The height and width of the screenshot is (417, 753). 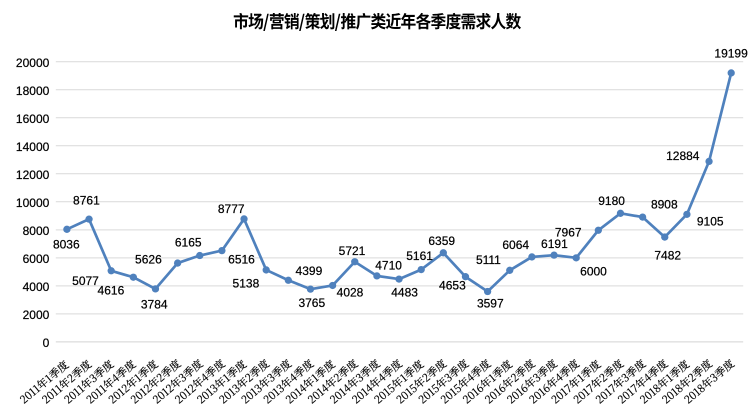 What do you see at coordinates (515, 245) in the screenshot?
I see `svg-text: 6064` at bounding box center [515, 245].